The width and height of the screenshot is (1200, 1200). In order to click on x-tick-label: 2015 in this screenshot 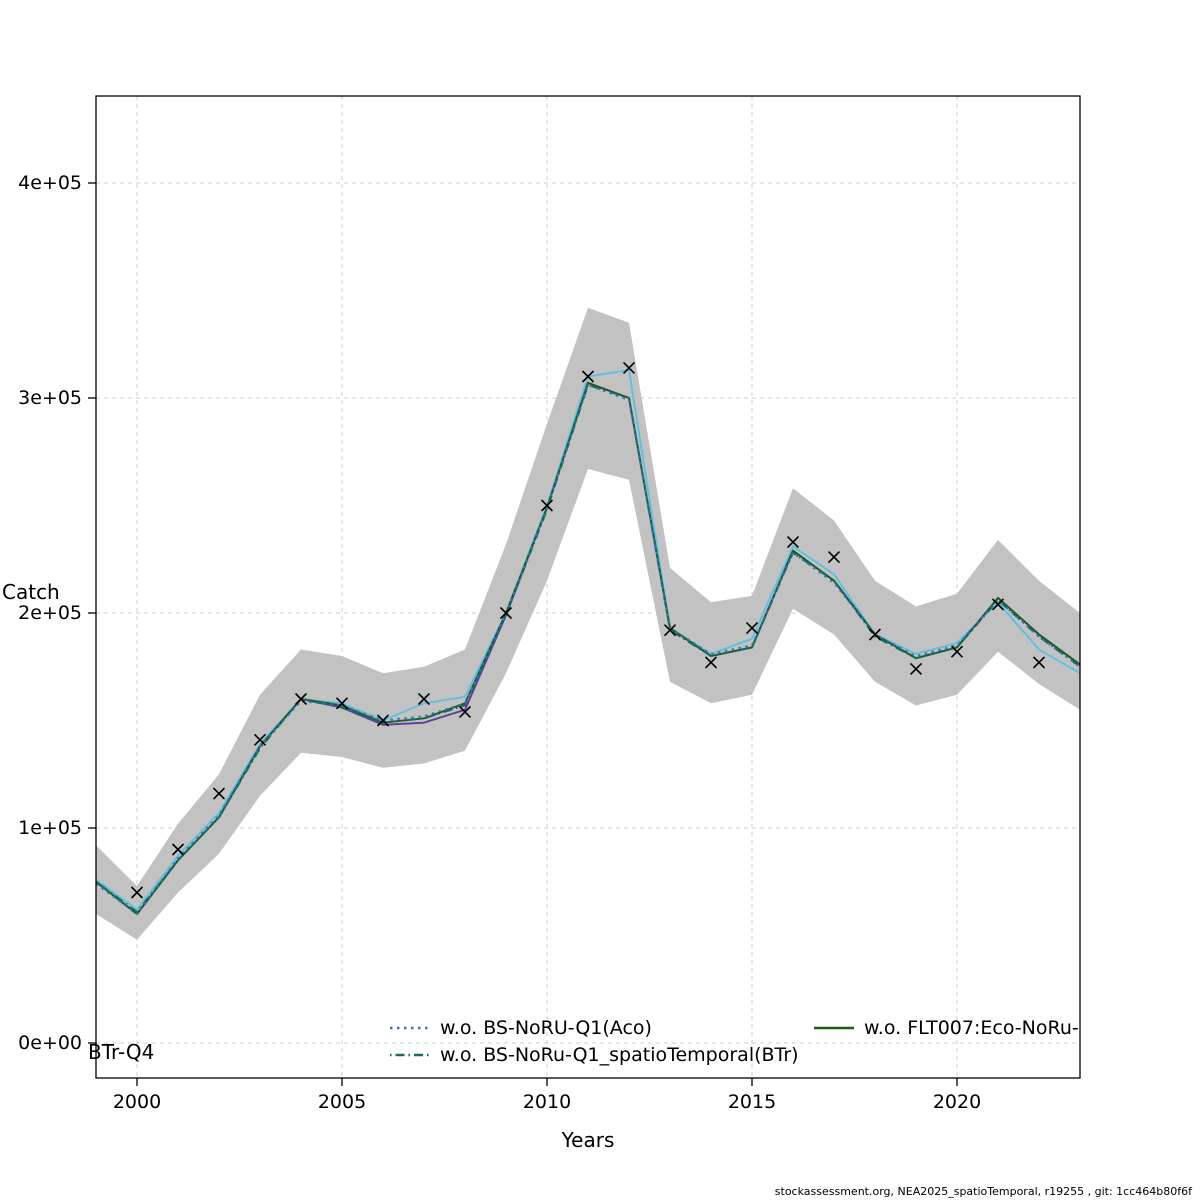, I will do `click(752, 1102)`.